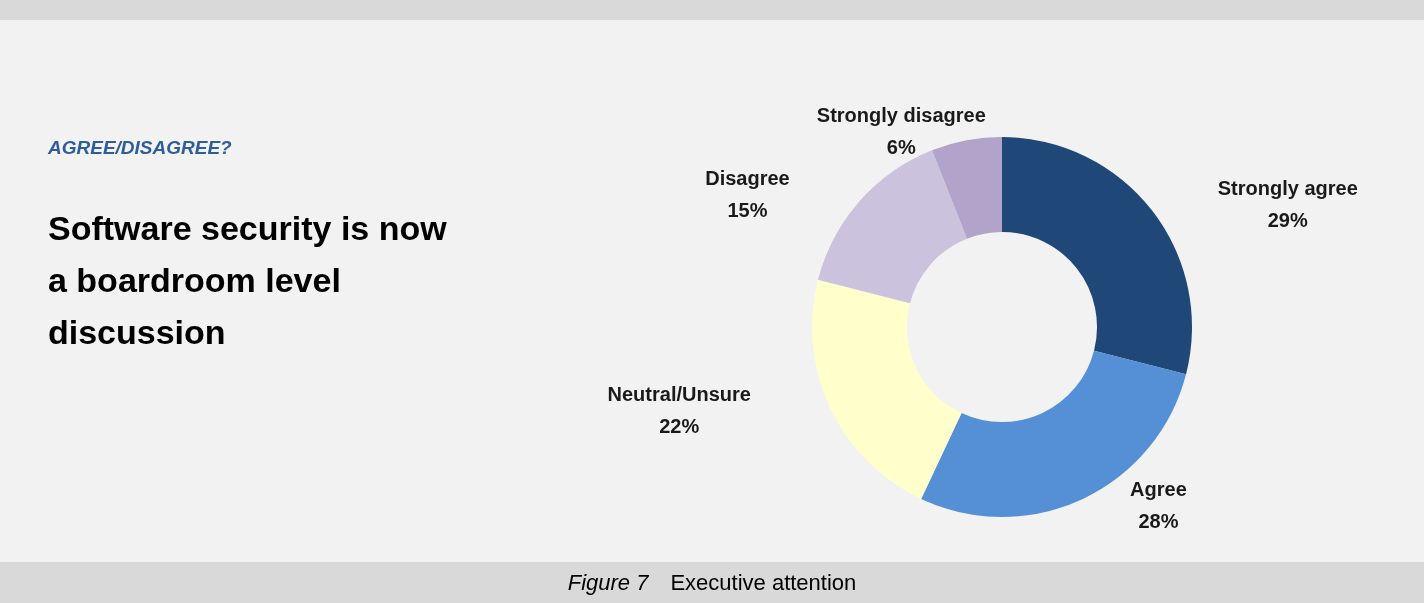 This screenshot has width=1424, height=603. What do you see at coordinates (679, 425) in the screenshot?
I see `data-label: 22%` at bounding box center [679, 425].